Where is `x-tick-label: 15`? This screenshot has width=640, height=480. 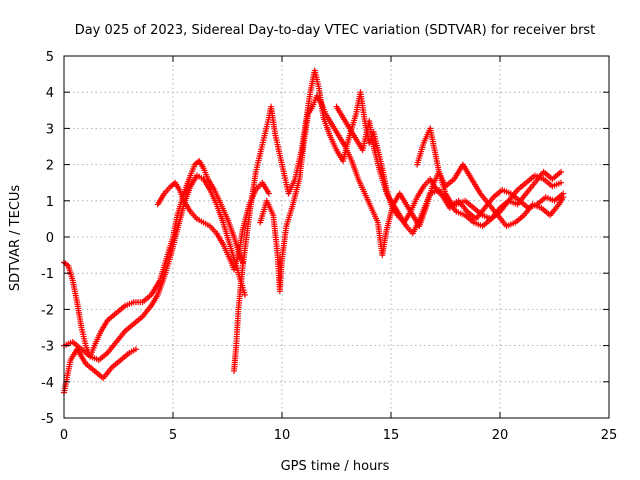
x-tick-label: 15 is located at coordinates (391, 435).